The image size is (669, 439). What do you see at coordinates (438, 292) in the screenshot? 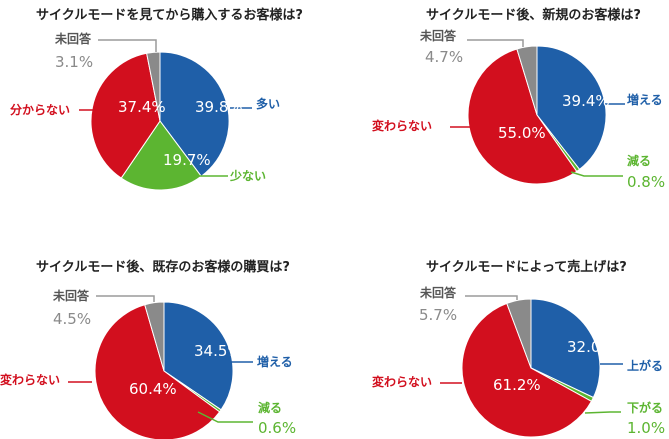
I see `chart-4-label-4: 未回答` at bounding box center [438, 292].